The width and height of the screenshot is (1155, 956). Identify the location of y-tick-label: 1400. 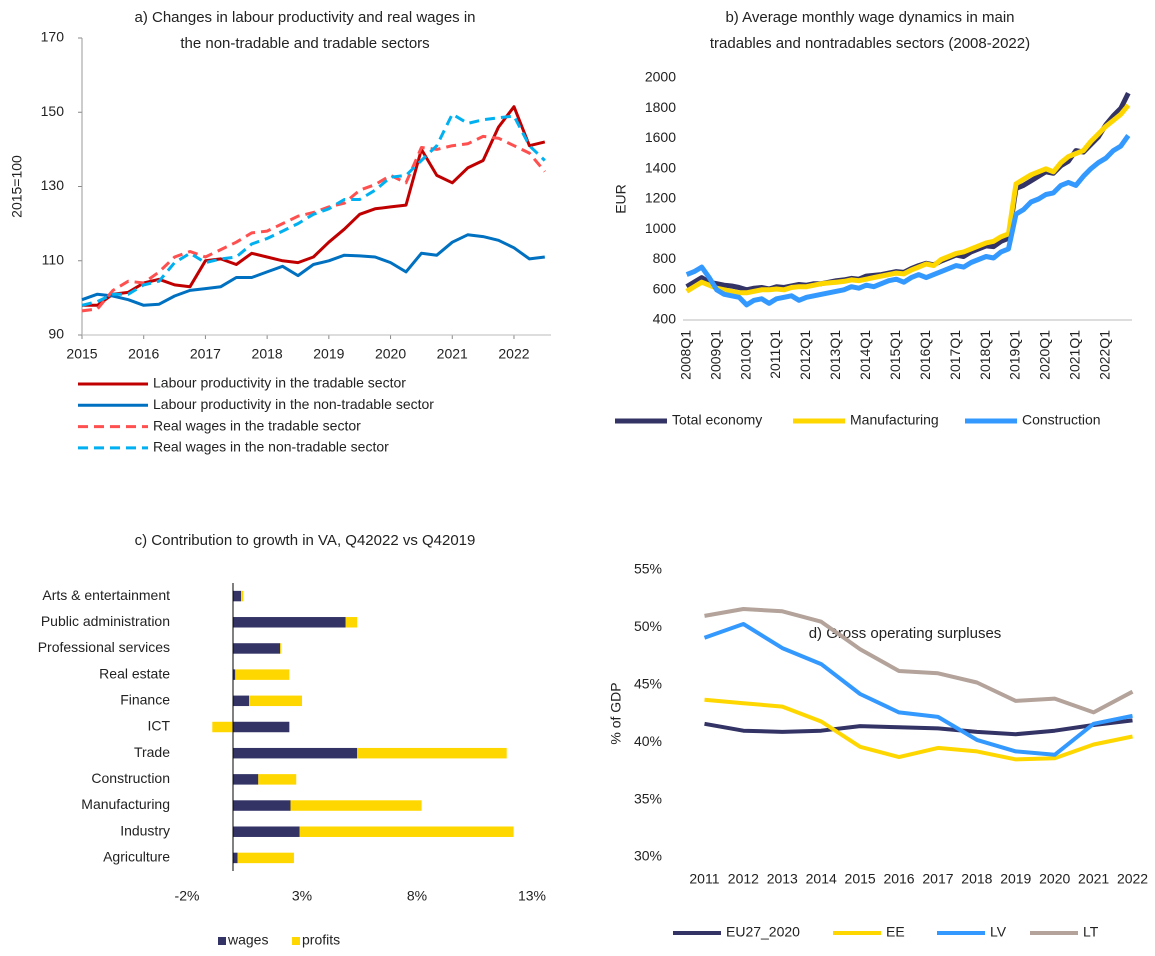
(660, 167).